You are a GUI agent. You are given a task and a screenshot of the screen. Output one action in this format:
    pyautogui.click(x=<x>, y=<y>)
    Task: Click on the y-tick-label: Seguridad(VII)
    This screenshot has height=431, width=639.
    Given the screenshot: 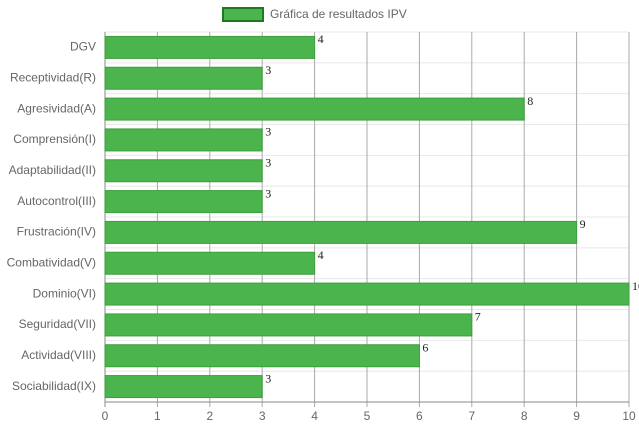 What is the action you would take?
    pyautogui.click(x=57, y=324)
    